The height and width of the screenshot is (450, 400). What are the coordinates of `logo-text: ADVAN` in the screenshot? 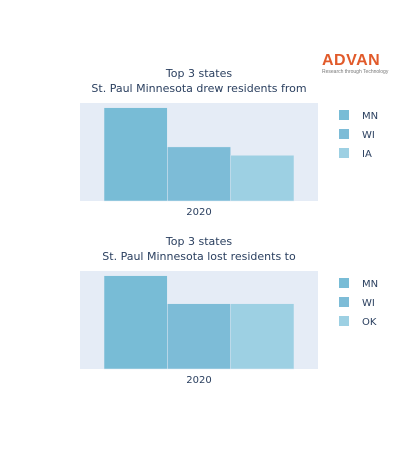 It's located at (351, 60).